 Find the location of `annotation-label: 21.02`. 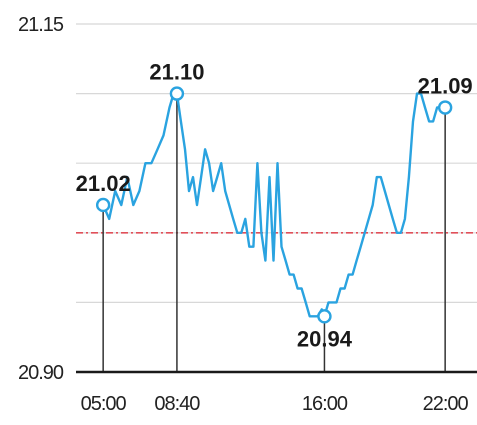

annotation-label: 21.02 is located at coordinates (103, 183).